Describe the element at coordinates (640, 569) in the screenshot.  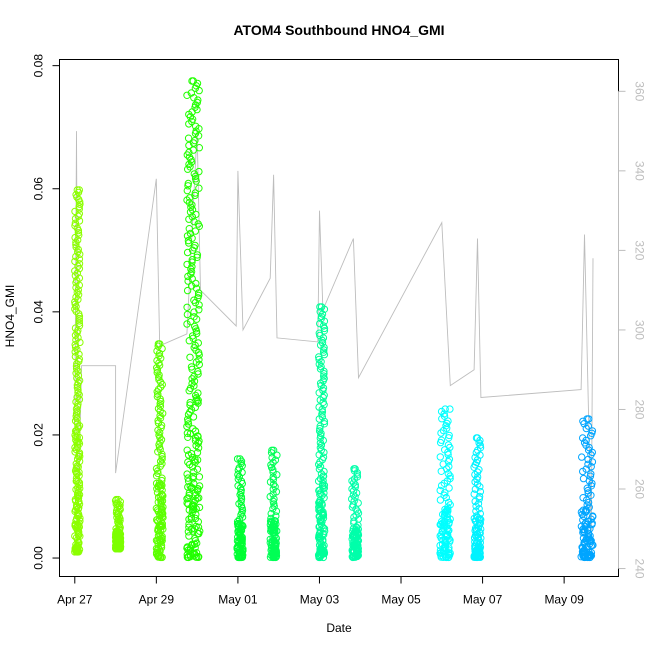
I see `y2-tick-label: 240` at that location.